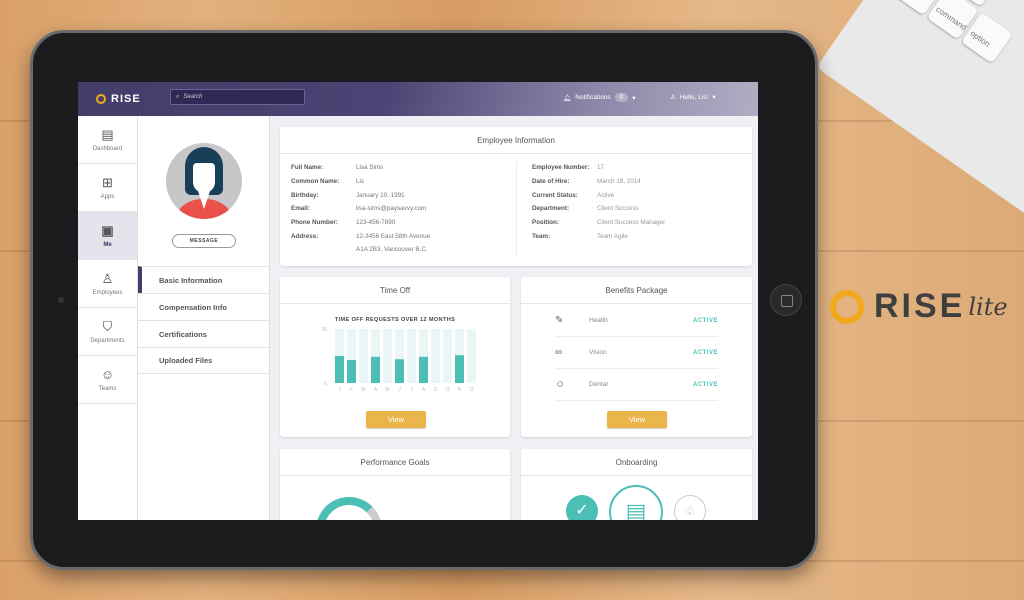 This screenshot has height=600, width=1024. I want to click on sidebar-item-teams: ☺ Teams, so click(107, 380).